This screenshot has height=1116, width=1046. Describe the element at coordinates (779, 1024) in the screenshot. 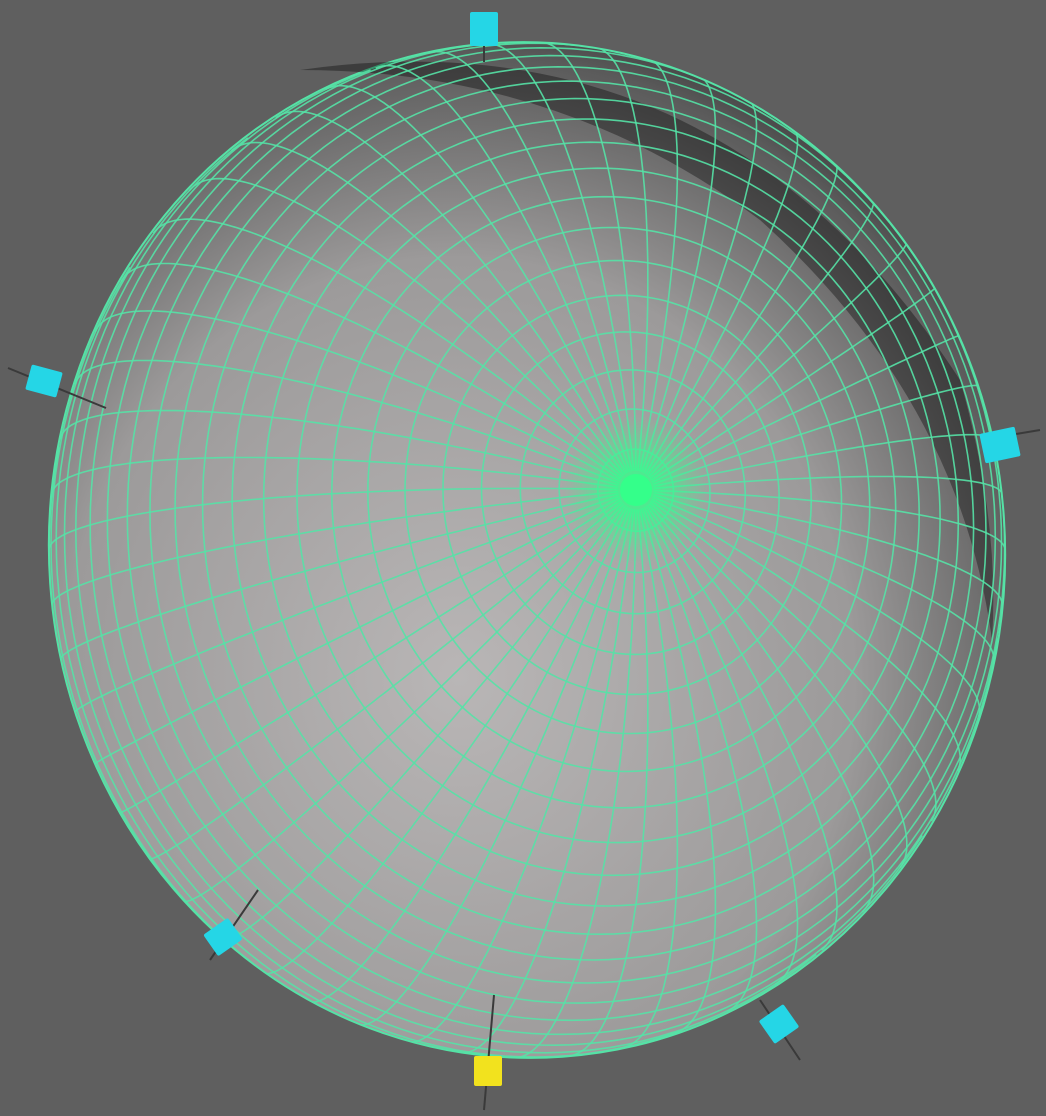

I see `control-handle-bottom-right` at that location.